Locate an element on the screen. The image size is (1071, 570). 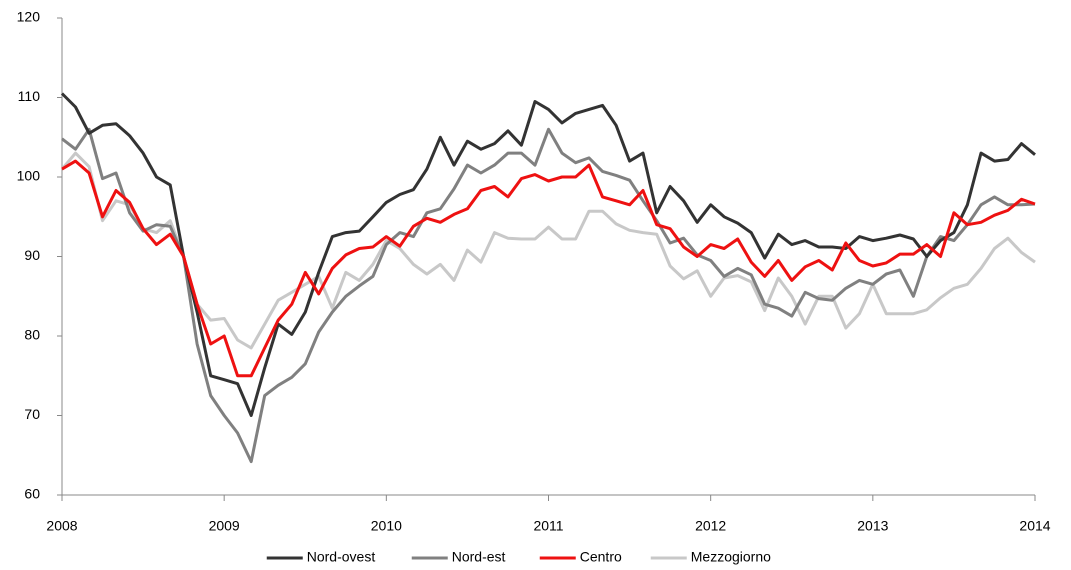
x-tick-label: 2012 is located at coordinates (710, 526).